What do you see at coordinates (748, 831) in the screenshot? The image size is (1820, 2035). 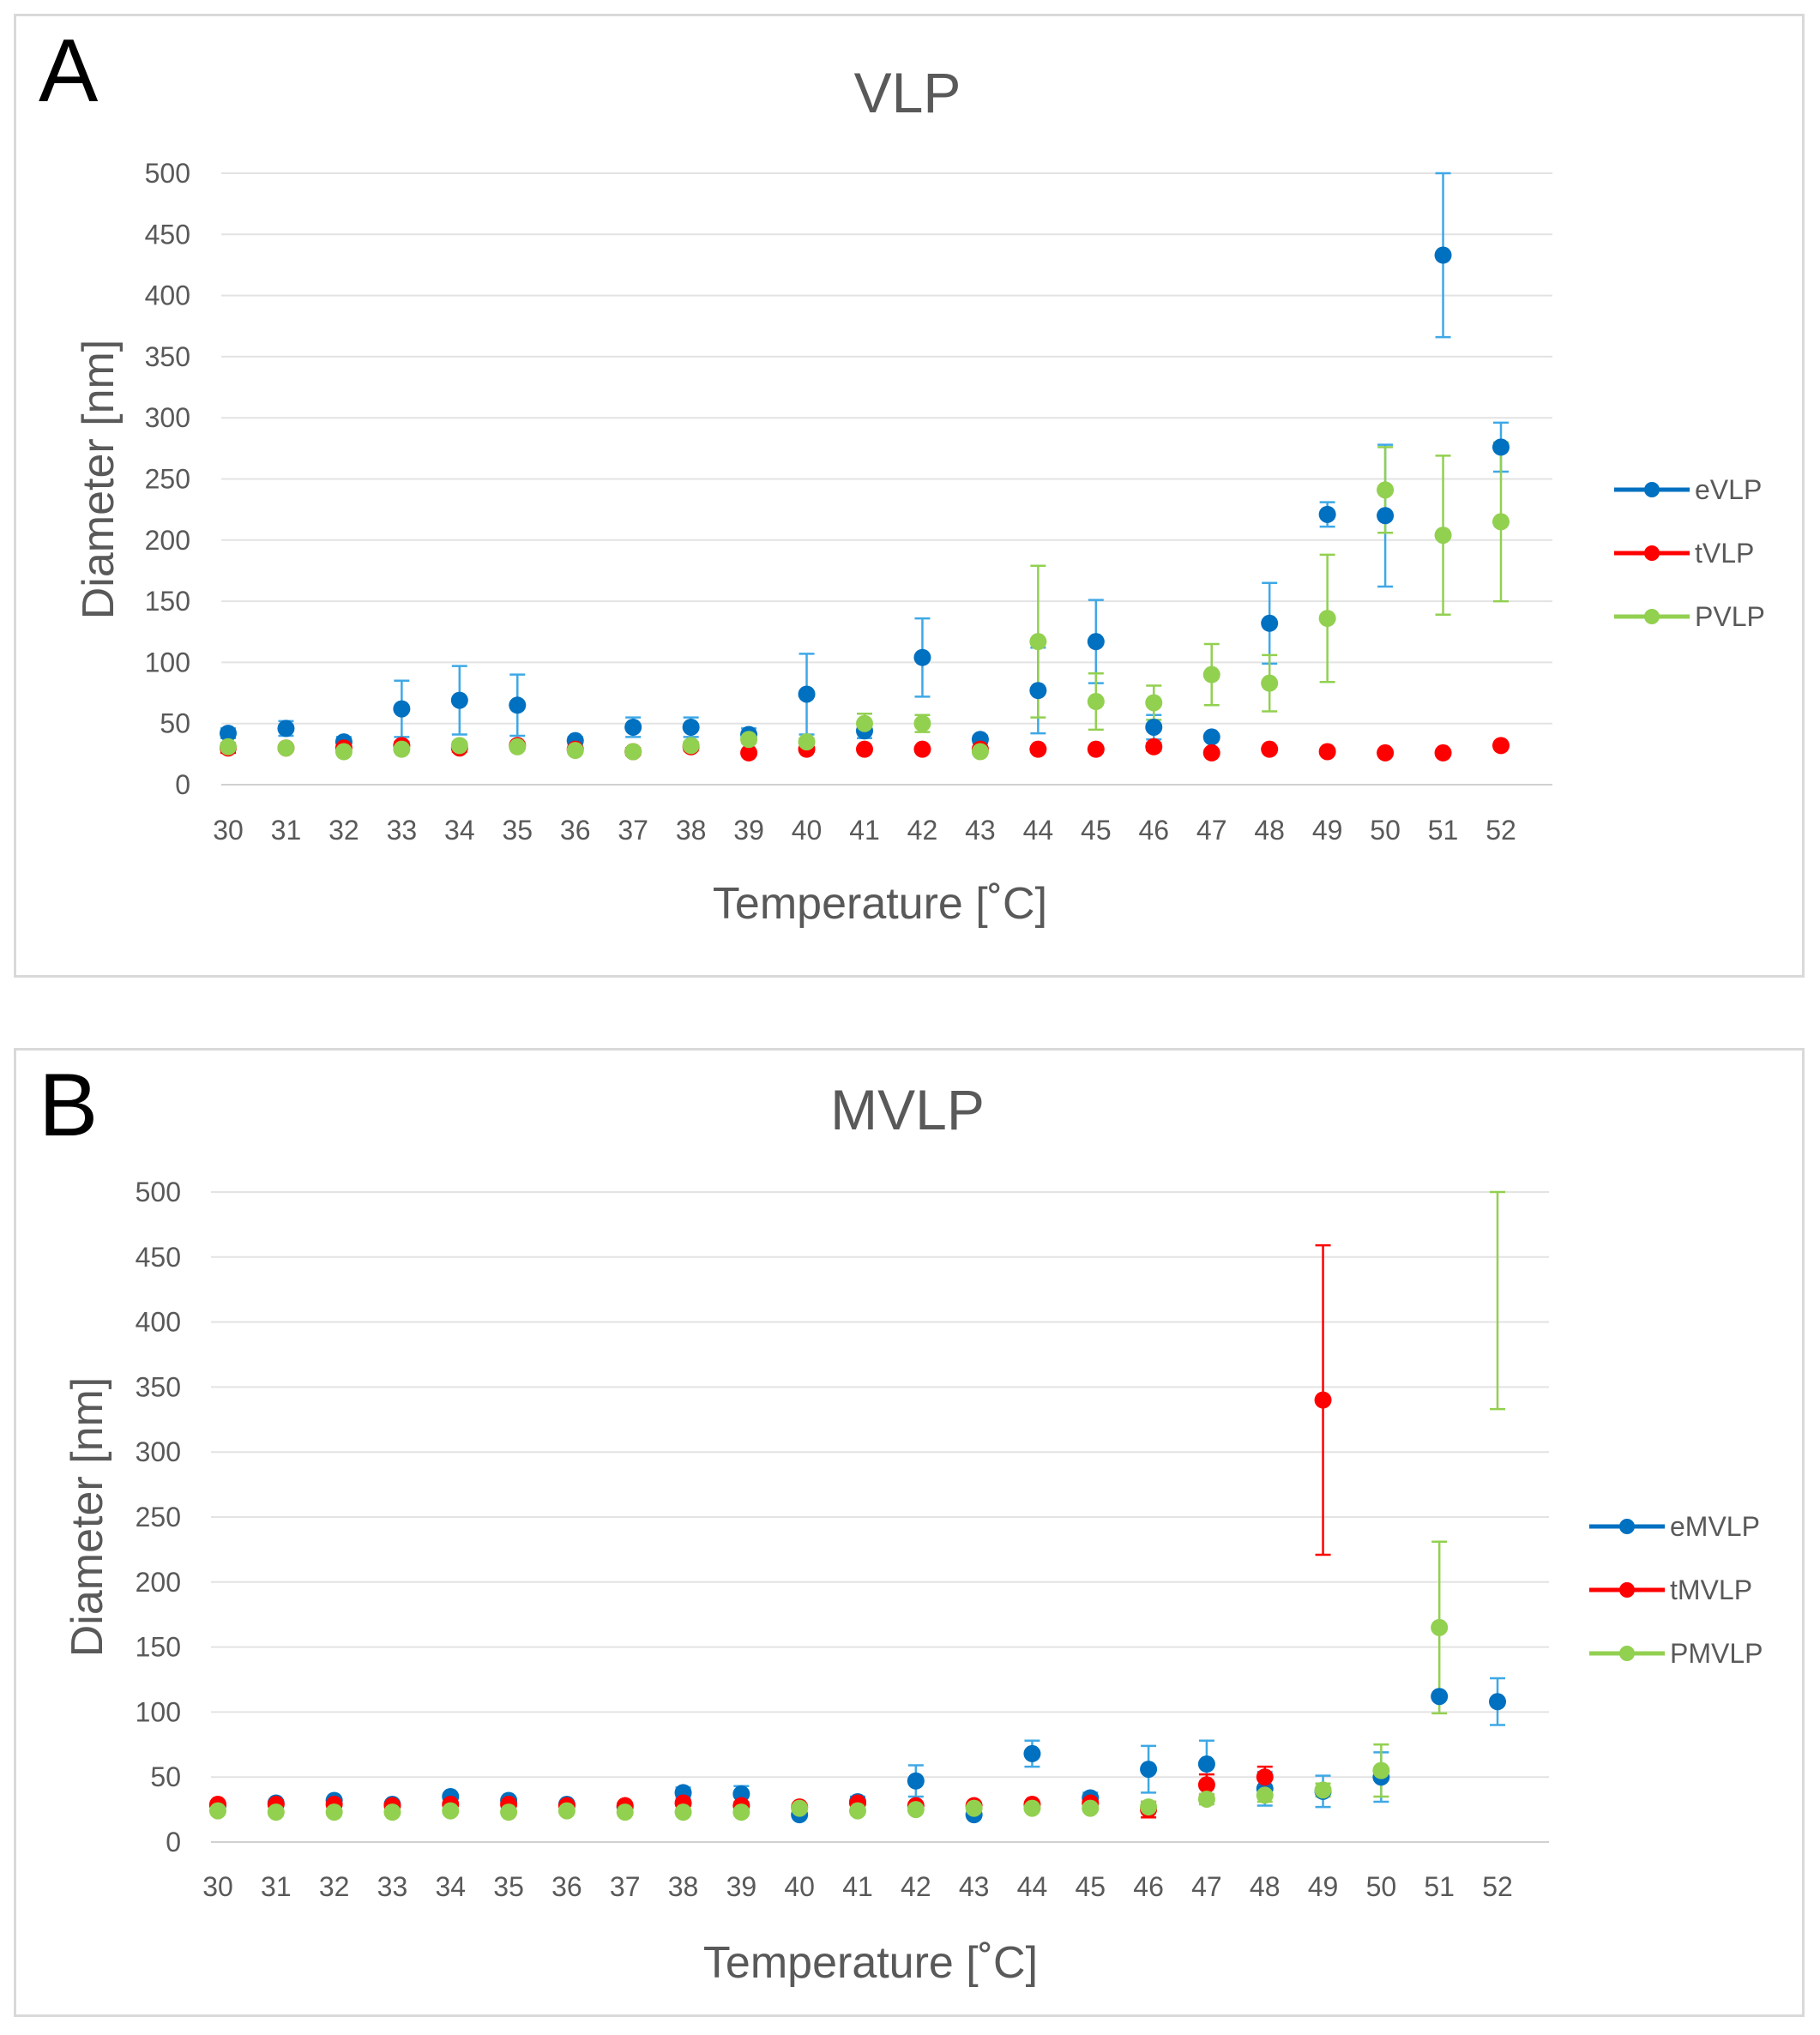 I see `x-tick-label: 39` at bounding box center [748, 831].